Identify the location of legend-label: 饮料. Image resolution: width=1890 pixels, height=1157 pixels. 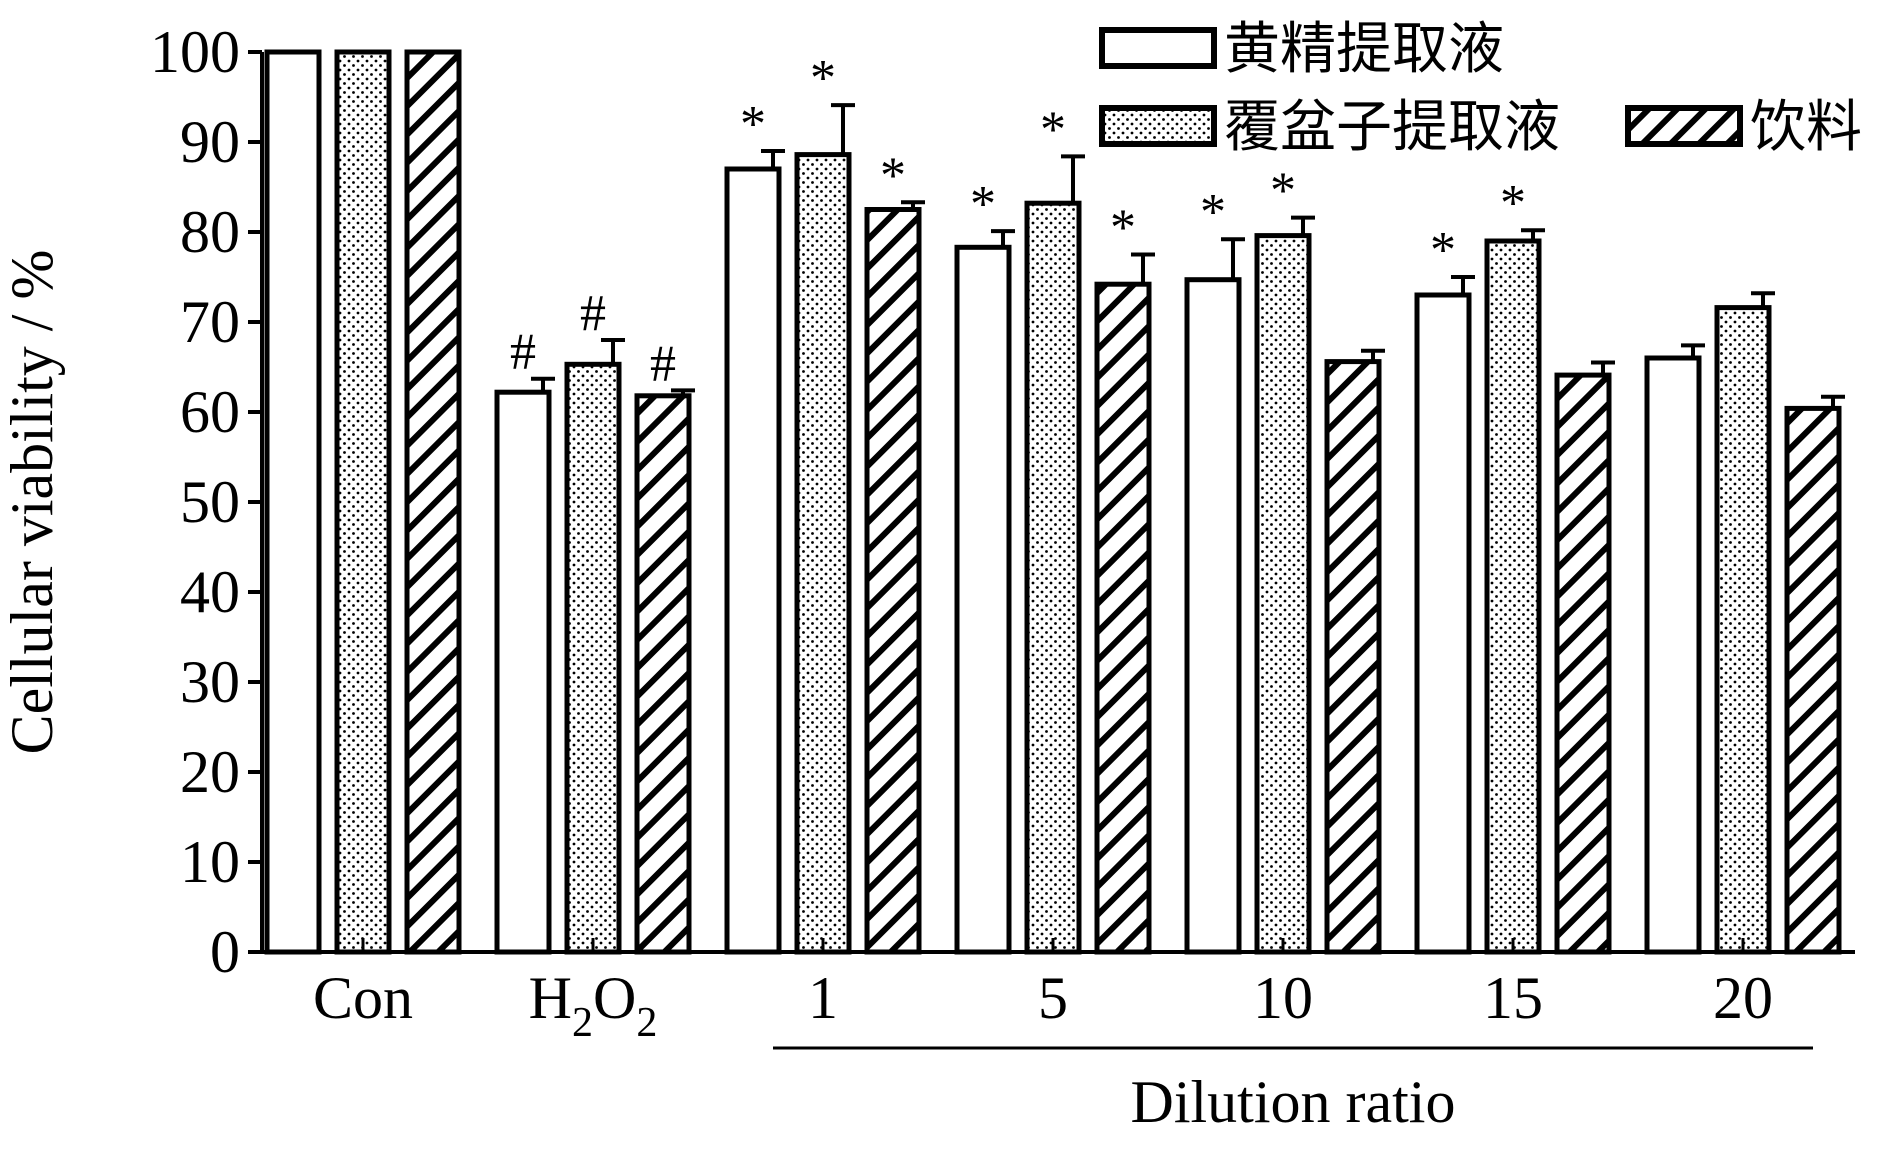
(1806, 127).